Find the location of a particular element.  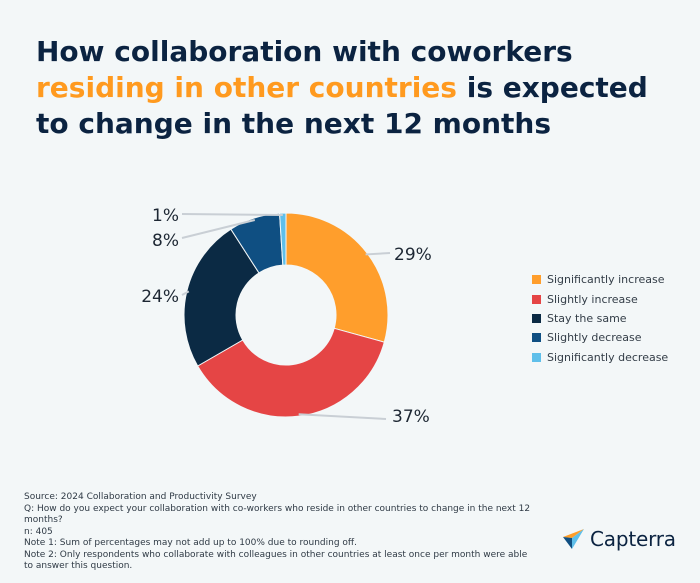

leader-line-stay-the-same is located at coordinates (185, 293).